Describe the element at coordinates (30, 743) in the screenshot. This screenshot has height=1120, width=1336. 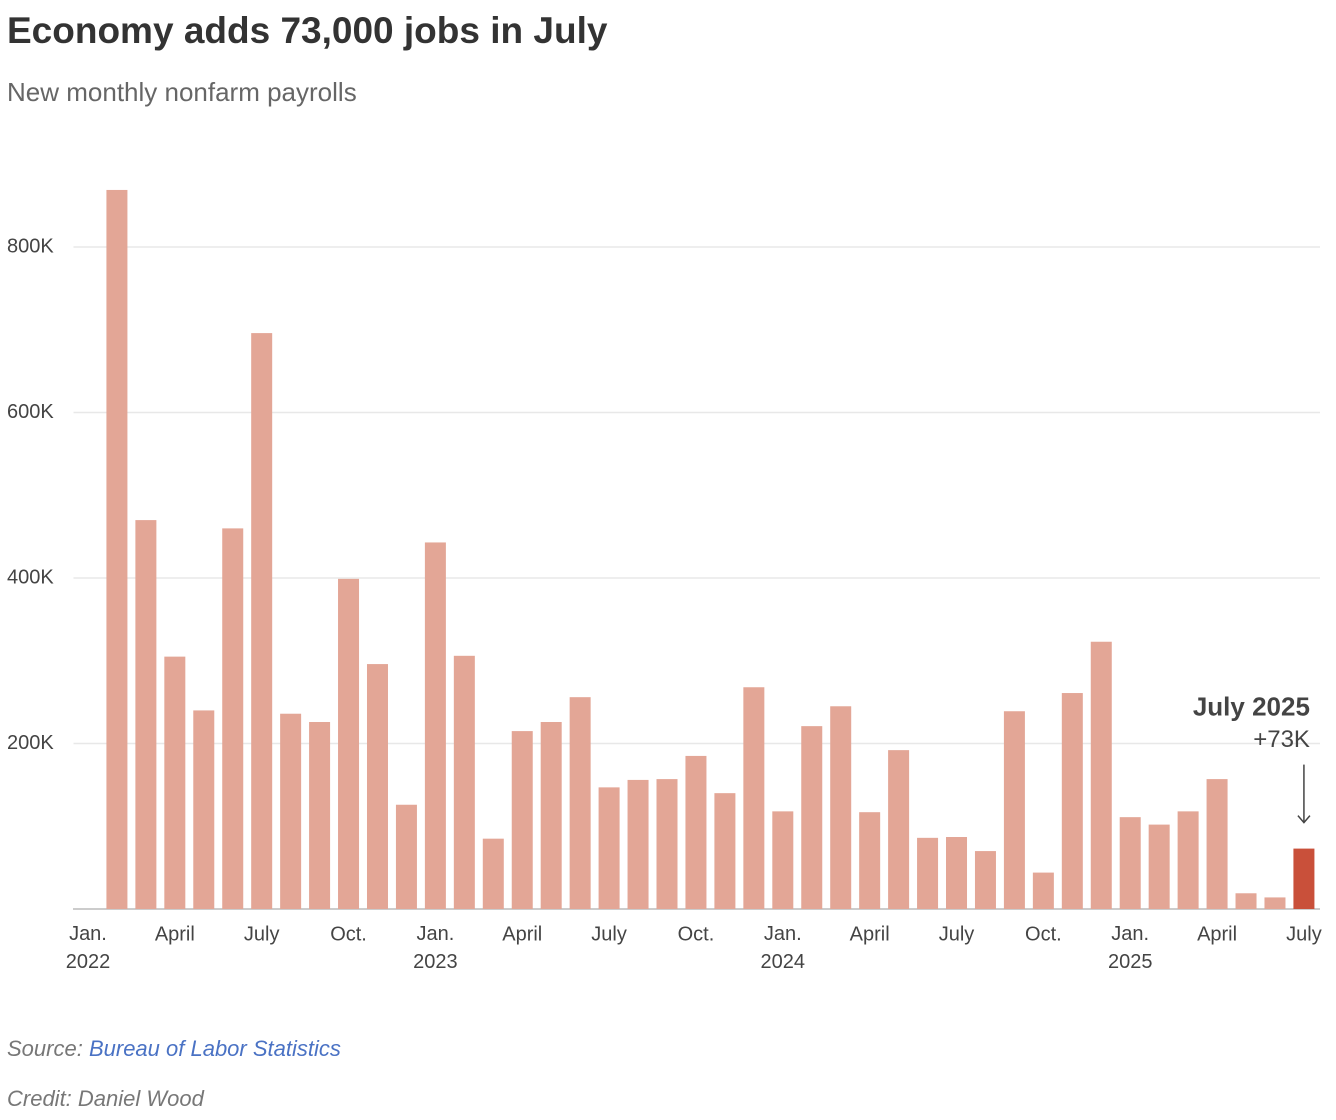
I see `y-tick-label: 200K` at that location.